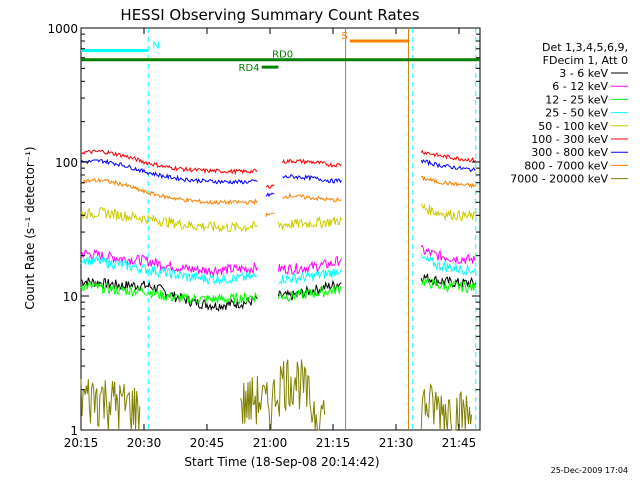 This screenshot has width=640, height=480. Describe the element at coordinates (70, 297) in the screenshot. I see `y-tick-label-1: 10` at that location.